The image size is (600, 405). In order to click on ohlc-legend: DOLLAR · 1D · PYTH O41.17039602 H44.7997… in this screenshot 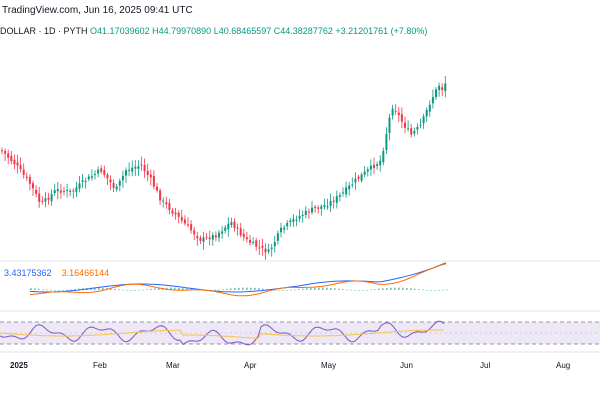, I will do `click(213, 31)`.